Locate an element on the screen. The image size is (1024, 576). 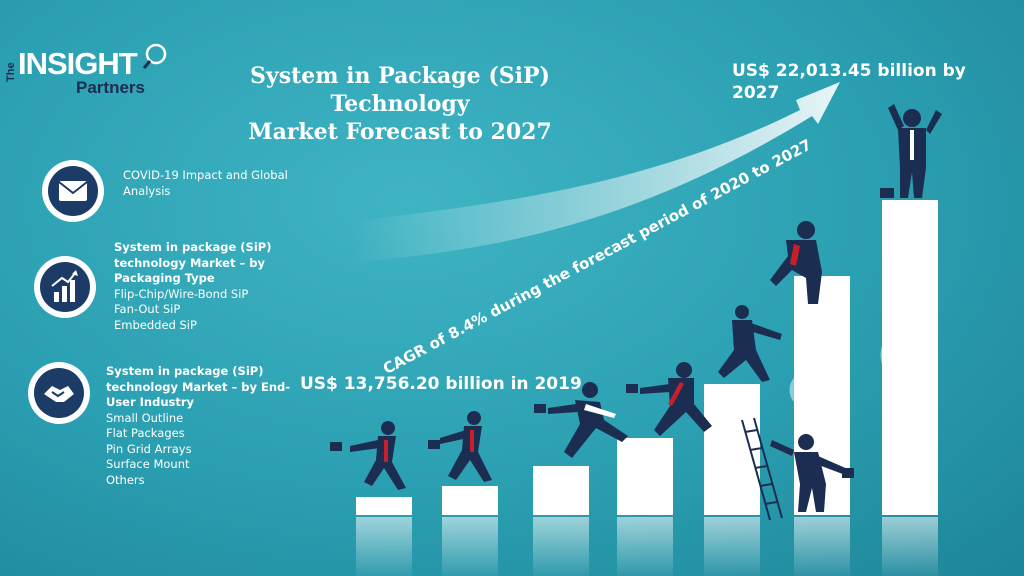
packaging-bubble is located at coordinates (65, 287).